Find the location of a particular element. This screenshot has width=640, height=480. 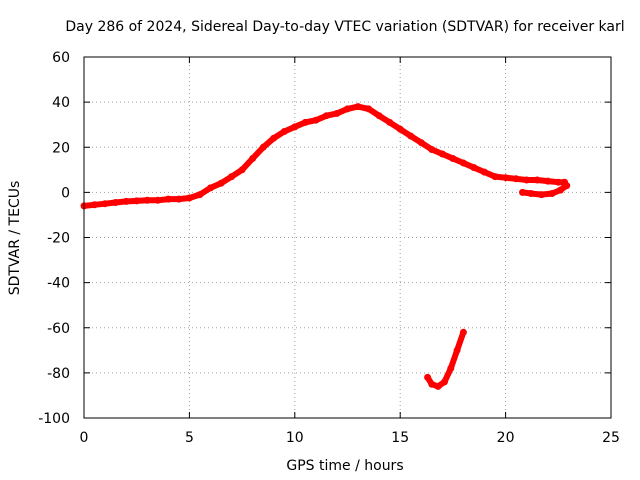

y-tick-label: -100 is located at coordinates (54, 419).